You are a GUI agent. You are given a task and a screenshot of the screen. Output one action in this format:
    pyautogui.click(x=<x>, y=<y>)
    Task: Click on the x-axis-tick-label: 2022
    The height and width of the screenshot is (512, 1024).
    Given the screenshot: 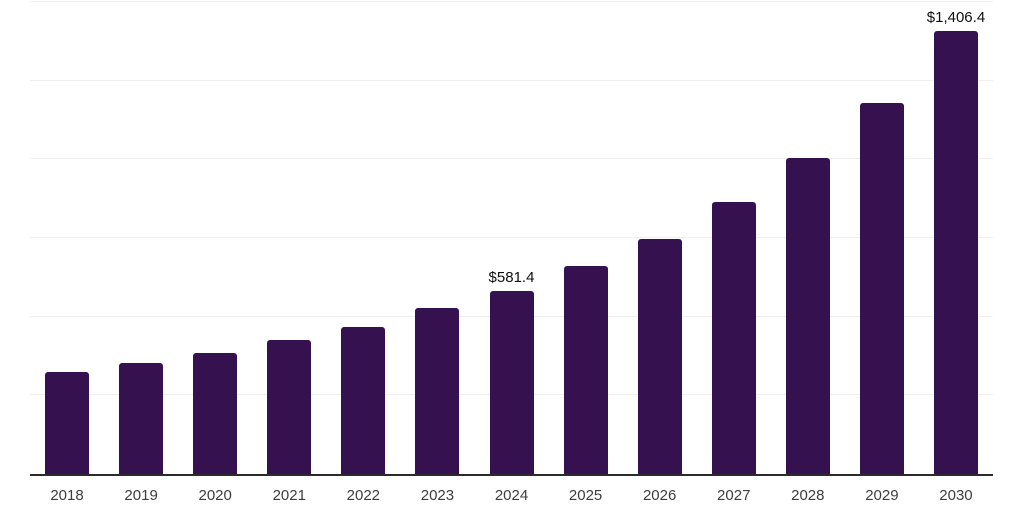 What is the action you would take?
    pyautogui.click(x=363, y=495)
    